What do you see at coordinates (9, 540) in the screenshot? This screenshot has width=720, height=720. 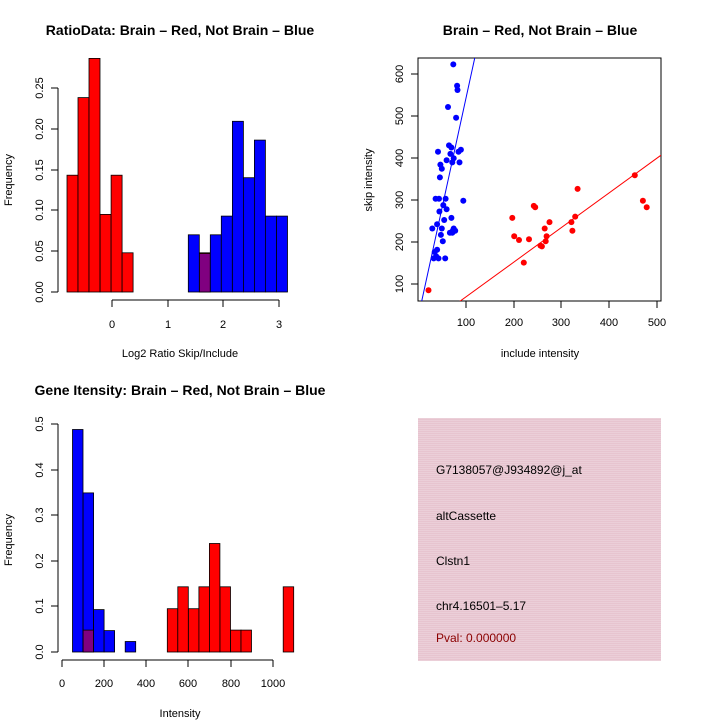 I see `gene-y-axis-label: Frequency` at bounding box center [9, 540].